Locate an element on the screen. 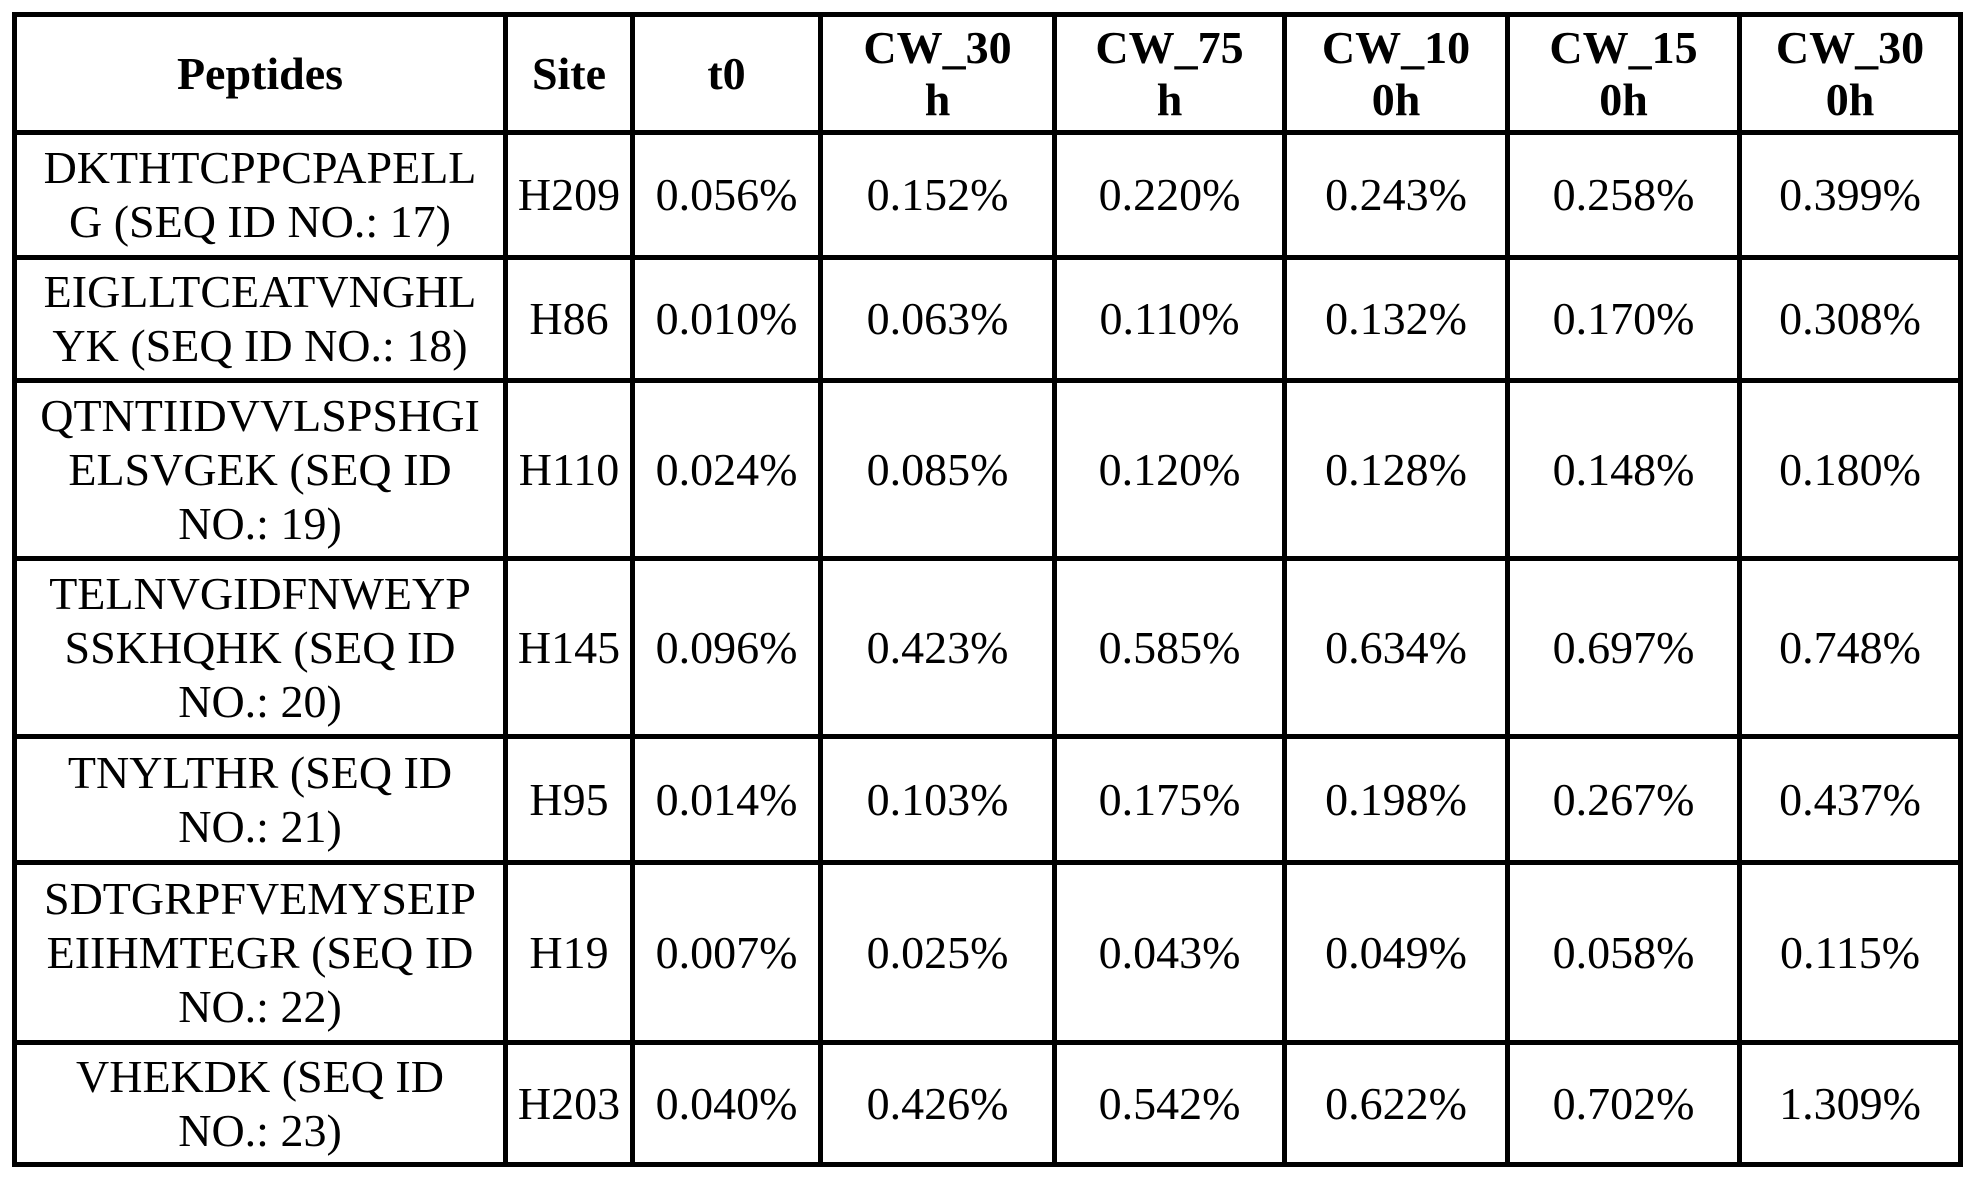  peptide-cell: VHEKDK (SEQ ID NO.: 23) is located at coordinates (260, 1103).